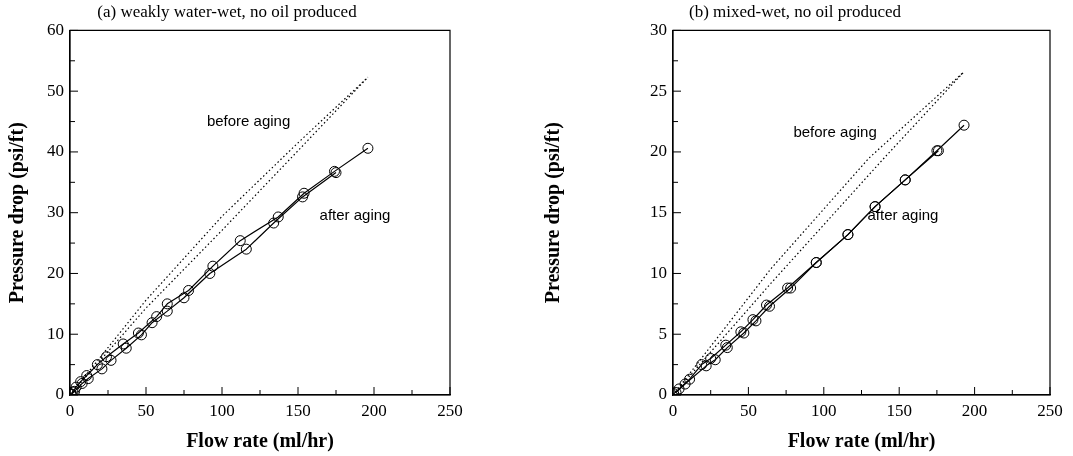 Image resolution: width=1073 pixels, height=456 pixels. Describe the element at coordinates (658, 90) in the screenshot. I see `y-tick-label: 25` at that location.